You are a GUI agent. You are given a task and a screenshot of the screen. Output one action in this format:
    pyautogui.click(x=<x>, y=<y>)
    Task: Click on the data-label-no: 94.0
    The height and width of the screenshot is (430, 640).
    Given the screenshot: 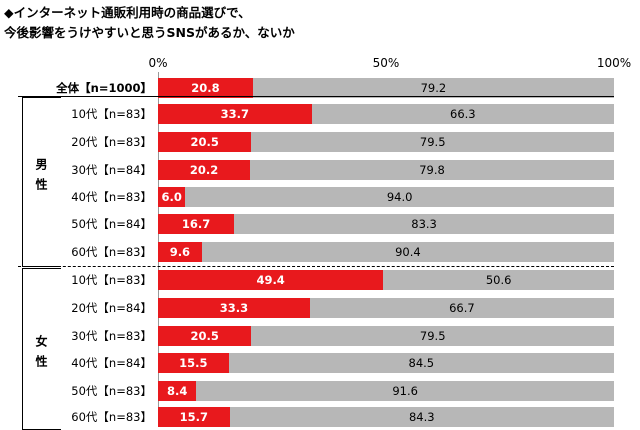 What is the action you would take?
    pyautogui.click(x=399, y=197)
    